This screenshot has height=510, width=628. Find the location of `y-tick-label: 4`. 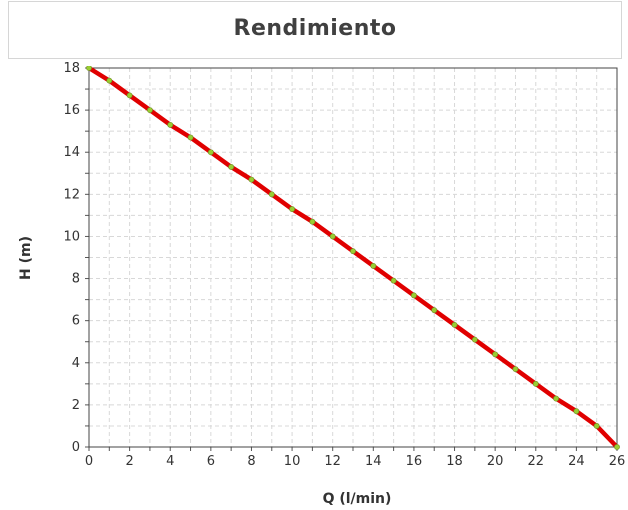

y-tick-label: 4 is located at coordinates (76, 363).